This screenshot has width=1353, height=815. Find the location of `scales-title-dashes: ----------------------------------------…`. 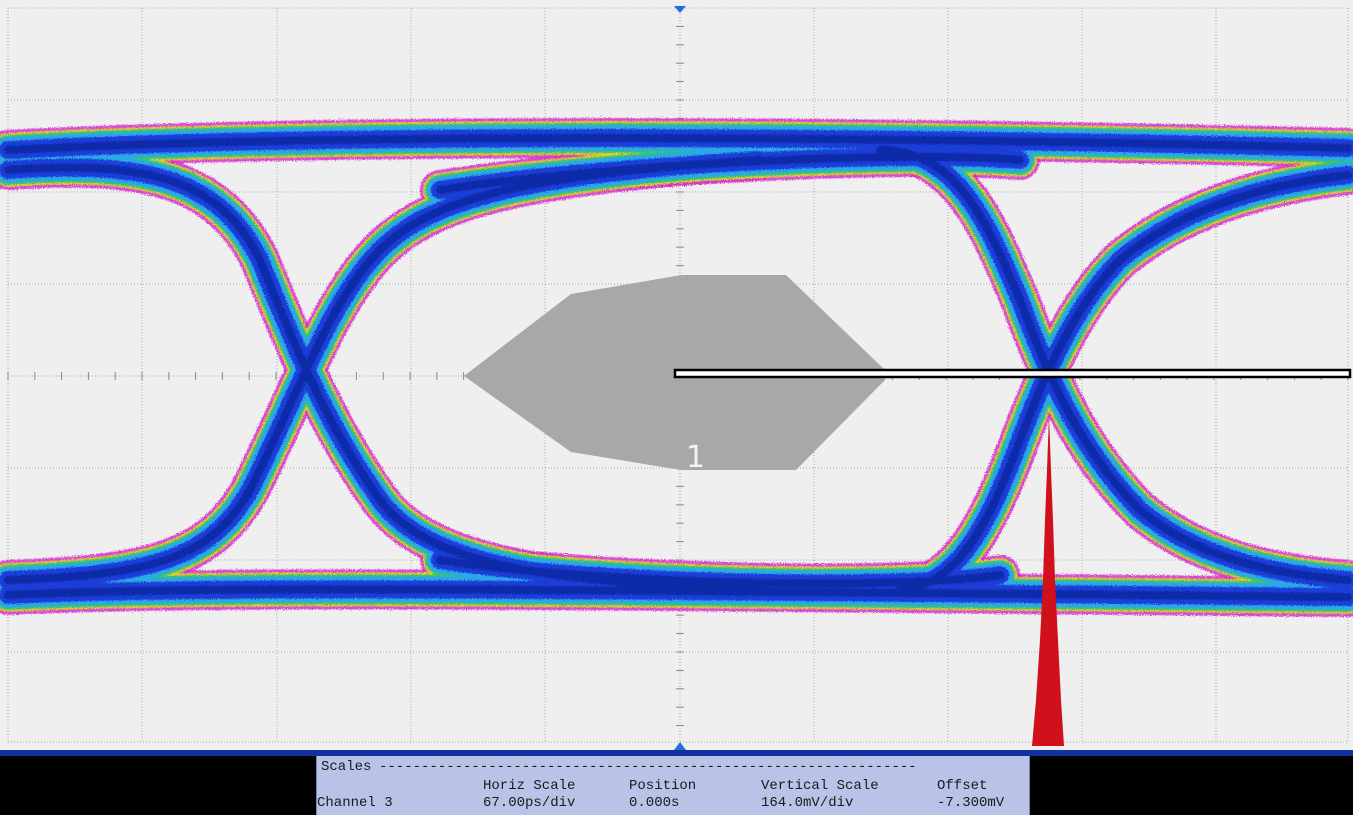

scales-title-dashes: ----------------------------------------… is located at coordinates (648, 767).